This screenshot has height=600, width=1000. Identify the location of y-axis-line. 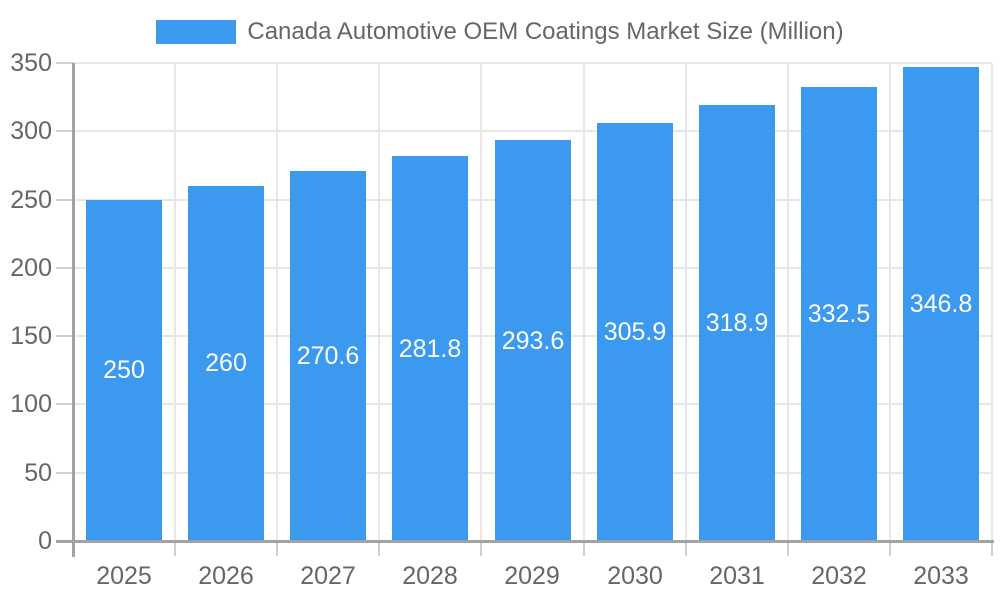
(73, 310).